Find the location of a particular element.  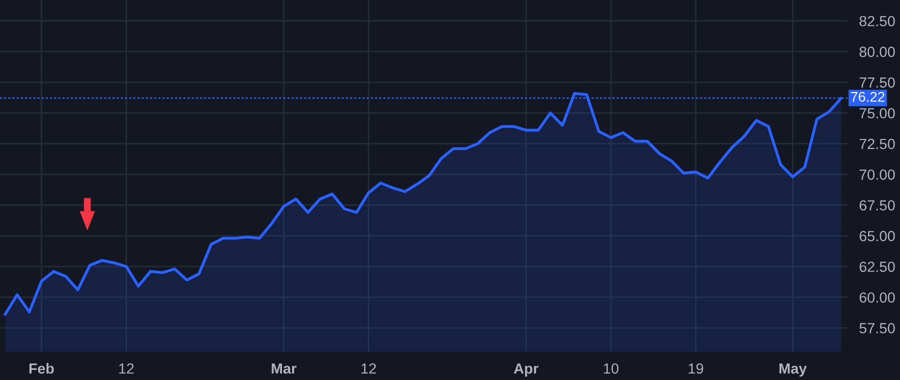

x-tick-label: May is located at coordinates (793, 370).